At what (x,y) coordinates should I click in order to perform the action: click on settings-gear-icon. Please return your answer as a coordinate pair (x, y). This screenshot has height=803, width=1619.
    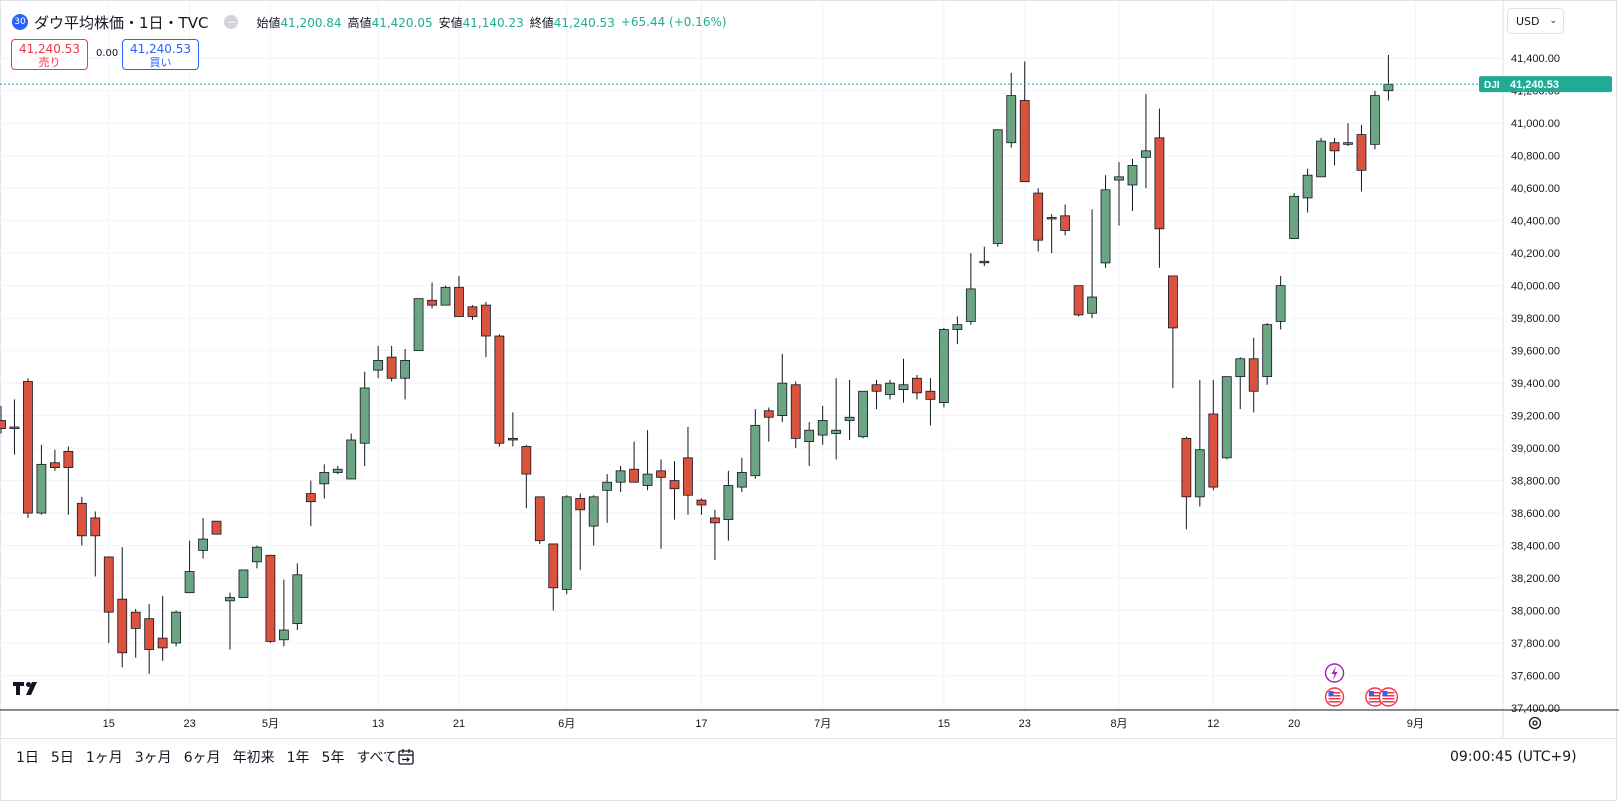
    Looking at the image, I should click on (1535, 723).